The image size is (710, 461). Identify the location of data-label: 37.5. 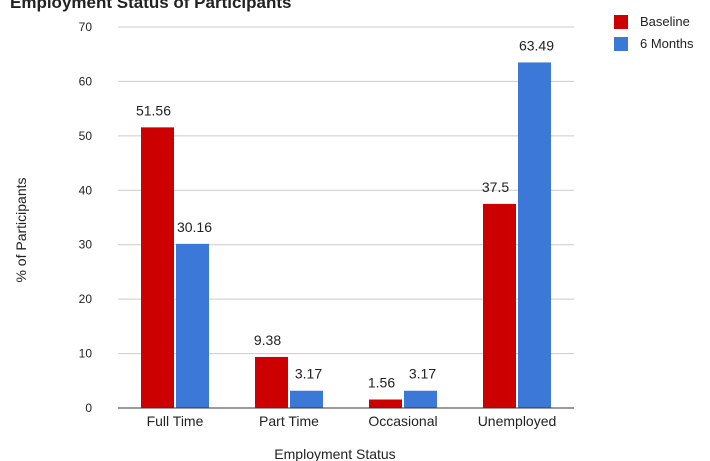
(495, 187).